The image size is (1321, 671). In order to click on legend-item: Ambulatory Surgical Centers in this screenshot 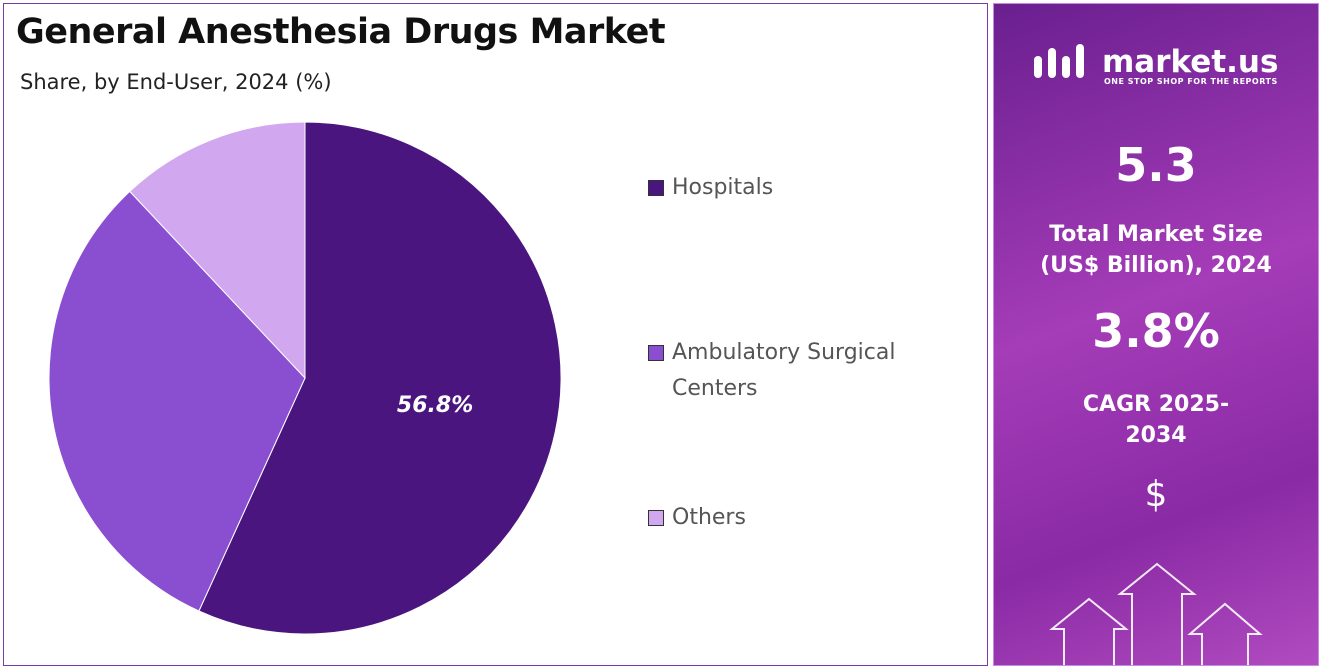, I will do `click(790, 371)`.